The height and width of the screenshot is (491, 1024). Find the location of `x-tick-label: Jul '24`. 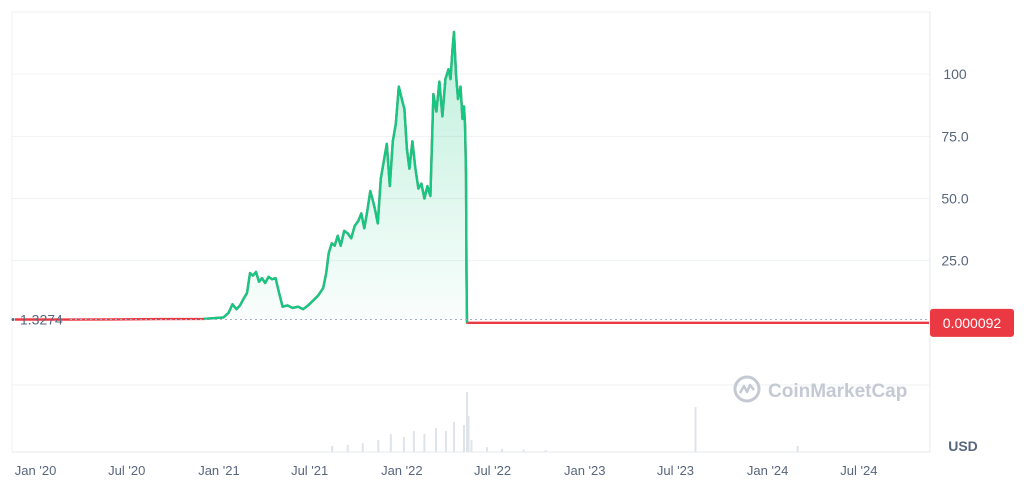

x-tick-label: Jul '24 is located at coordinates (858, 470).